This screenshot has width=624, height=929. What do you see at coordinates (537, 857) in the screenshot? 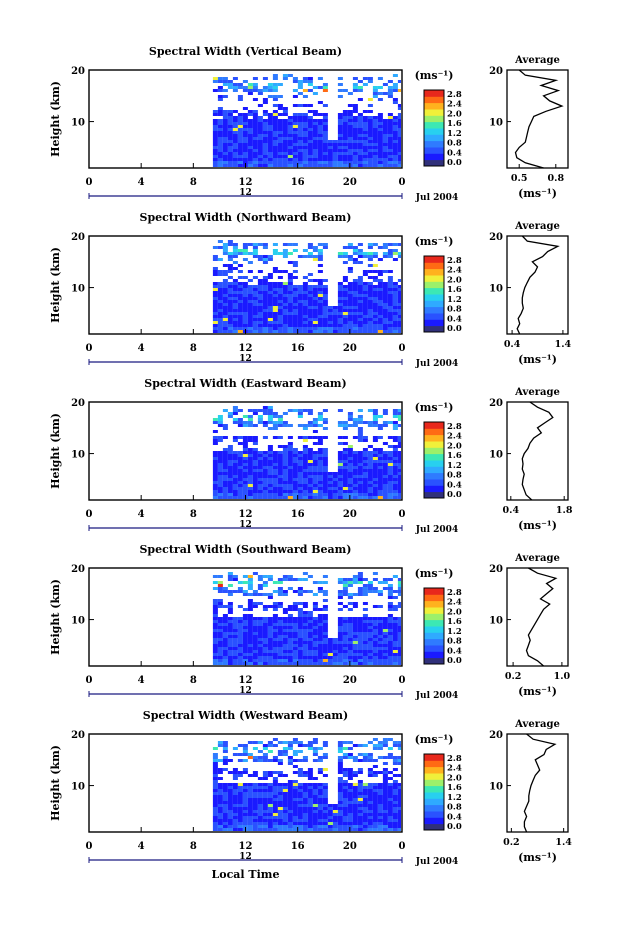
I see `profile-x-label: (ms⁻¹)` at bounding box center [537, 857].